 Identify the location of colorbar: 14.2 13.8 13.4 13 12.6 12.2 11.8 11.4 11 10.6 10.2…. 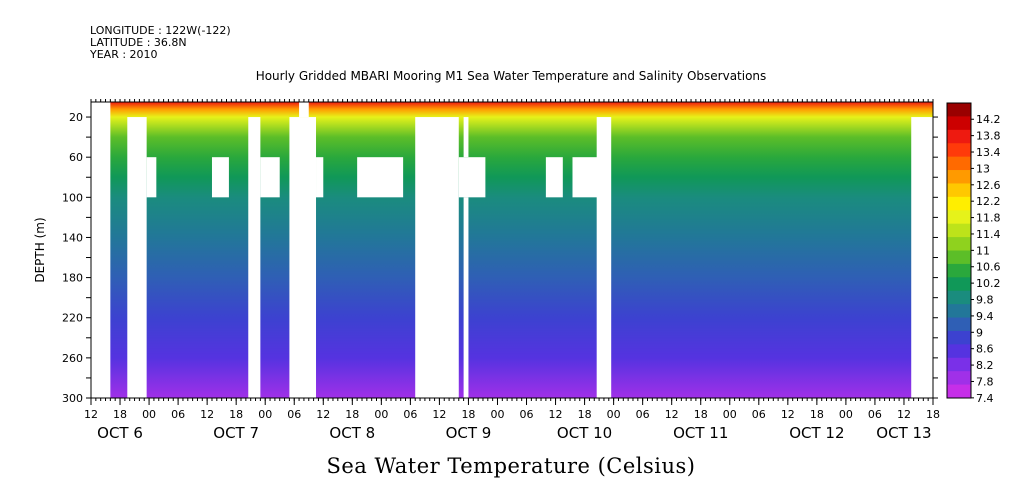
(973, 253).